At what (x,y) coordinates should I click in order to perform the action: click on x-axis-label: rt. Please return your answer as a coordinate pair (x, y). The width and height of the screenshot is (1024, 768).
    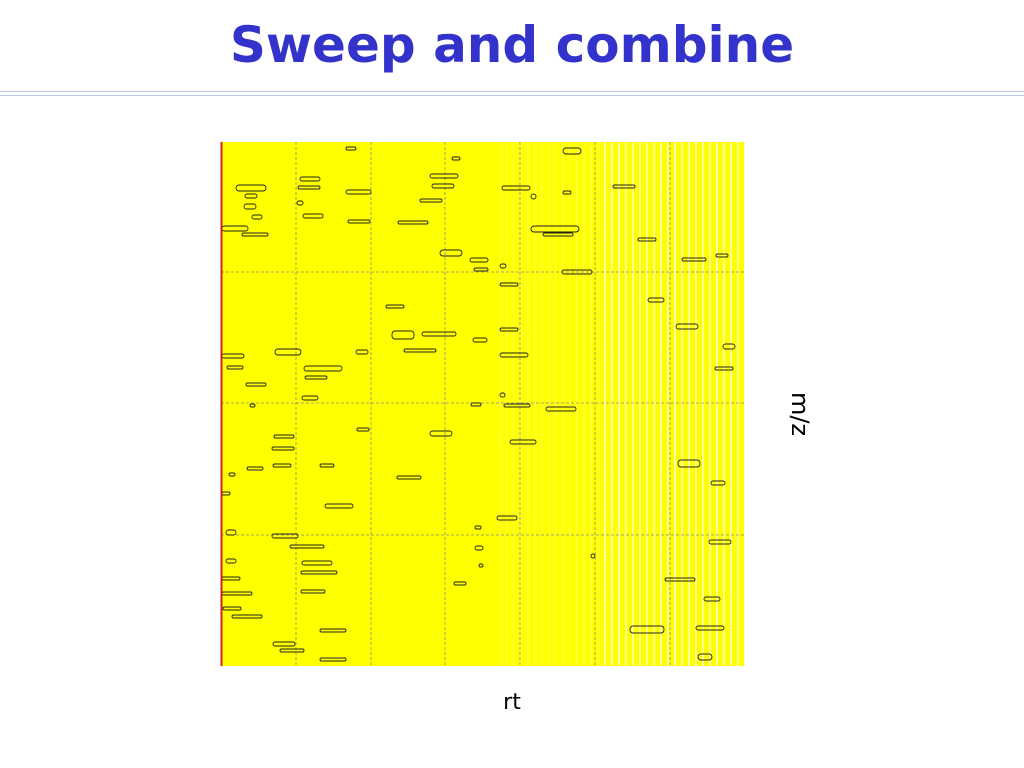
    Looking at the image, I should click on (512, 702).